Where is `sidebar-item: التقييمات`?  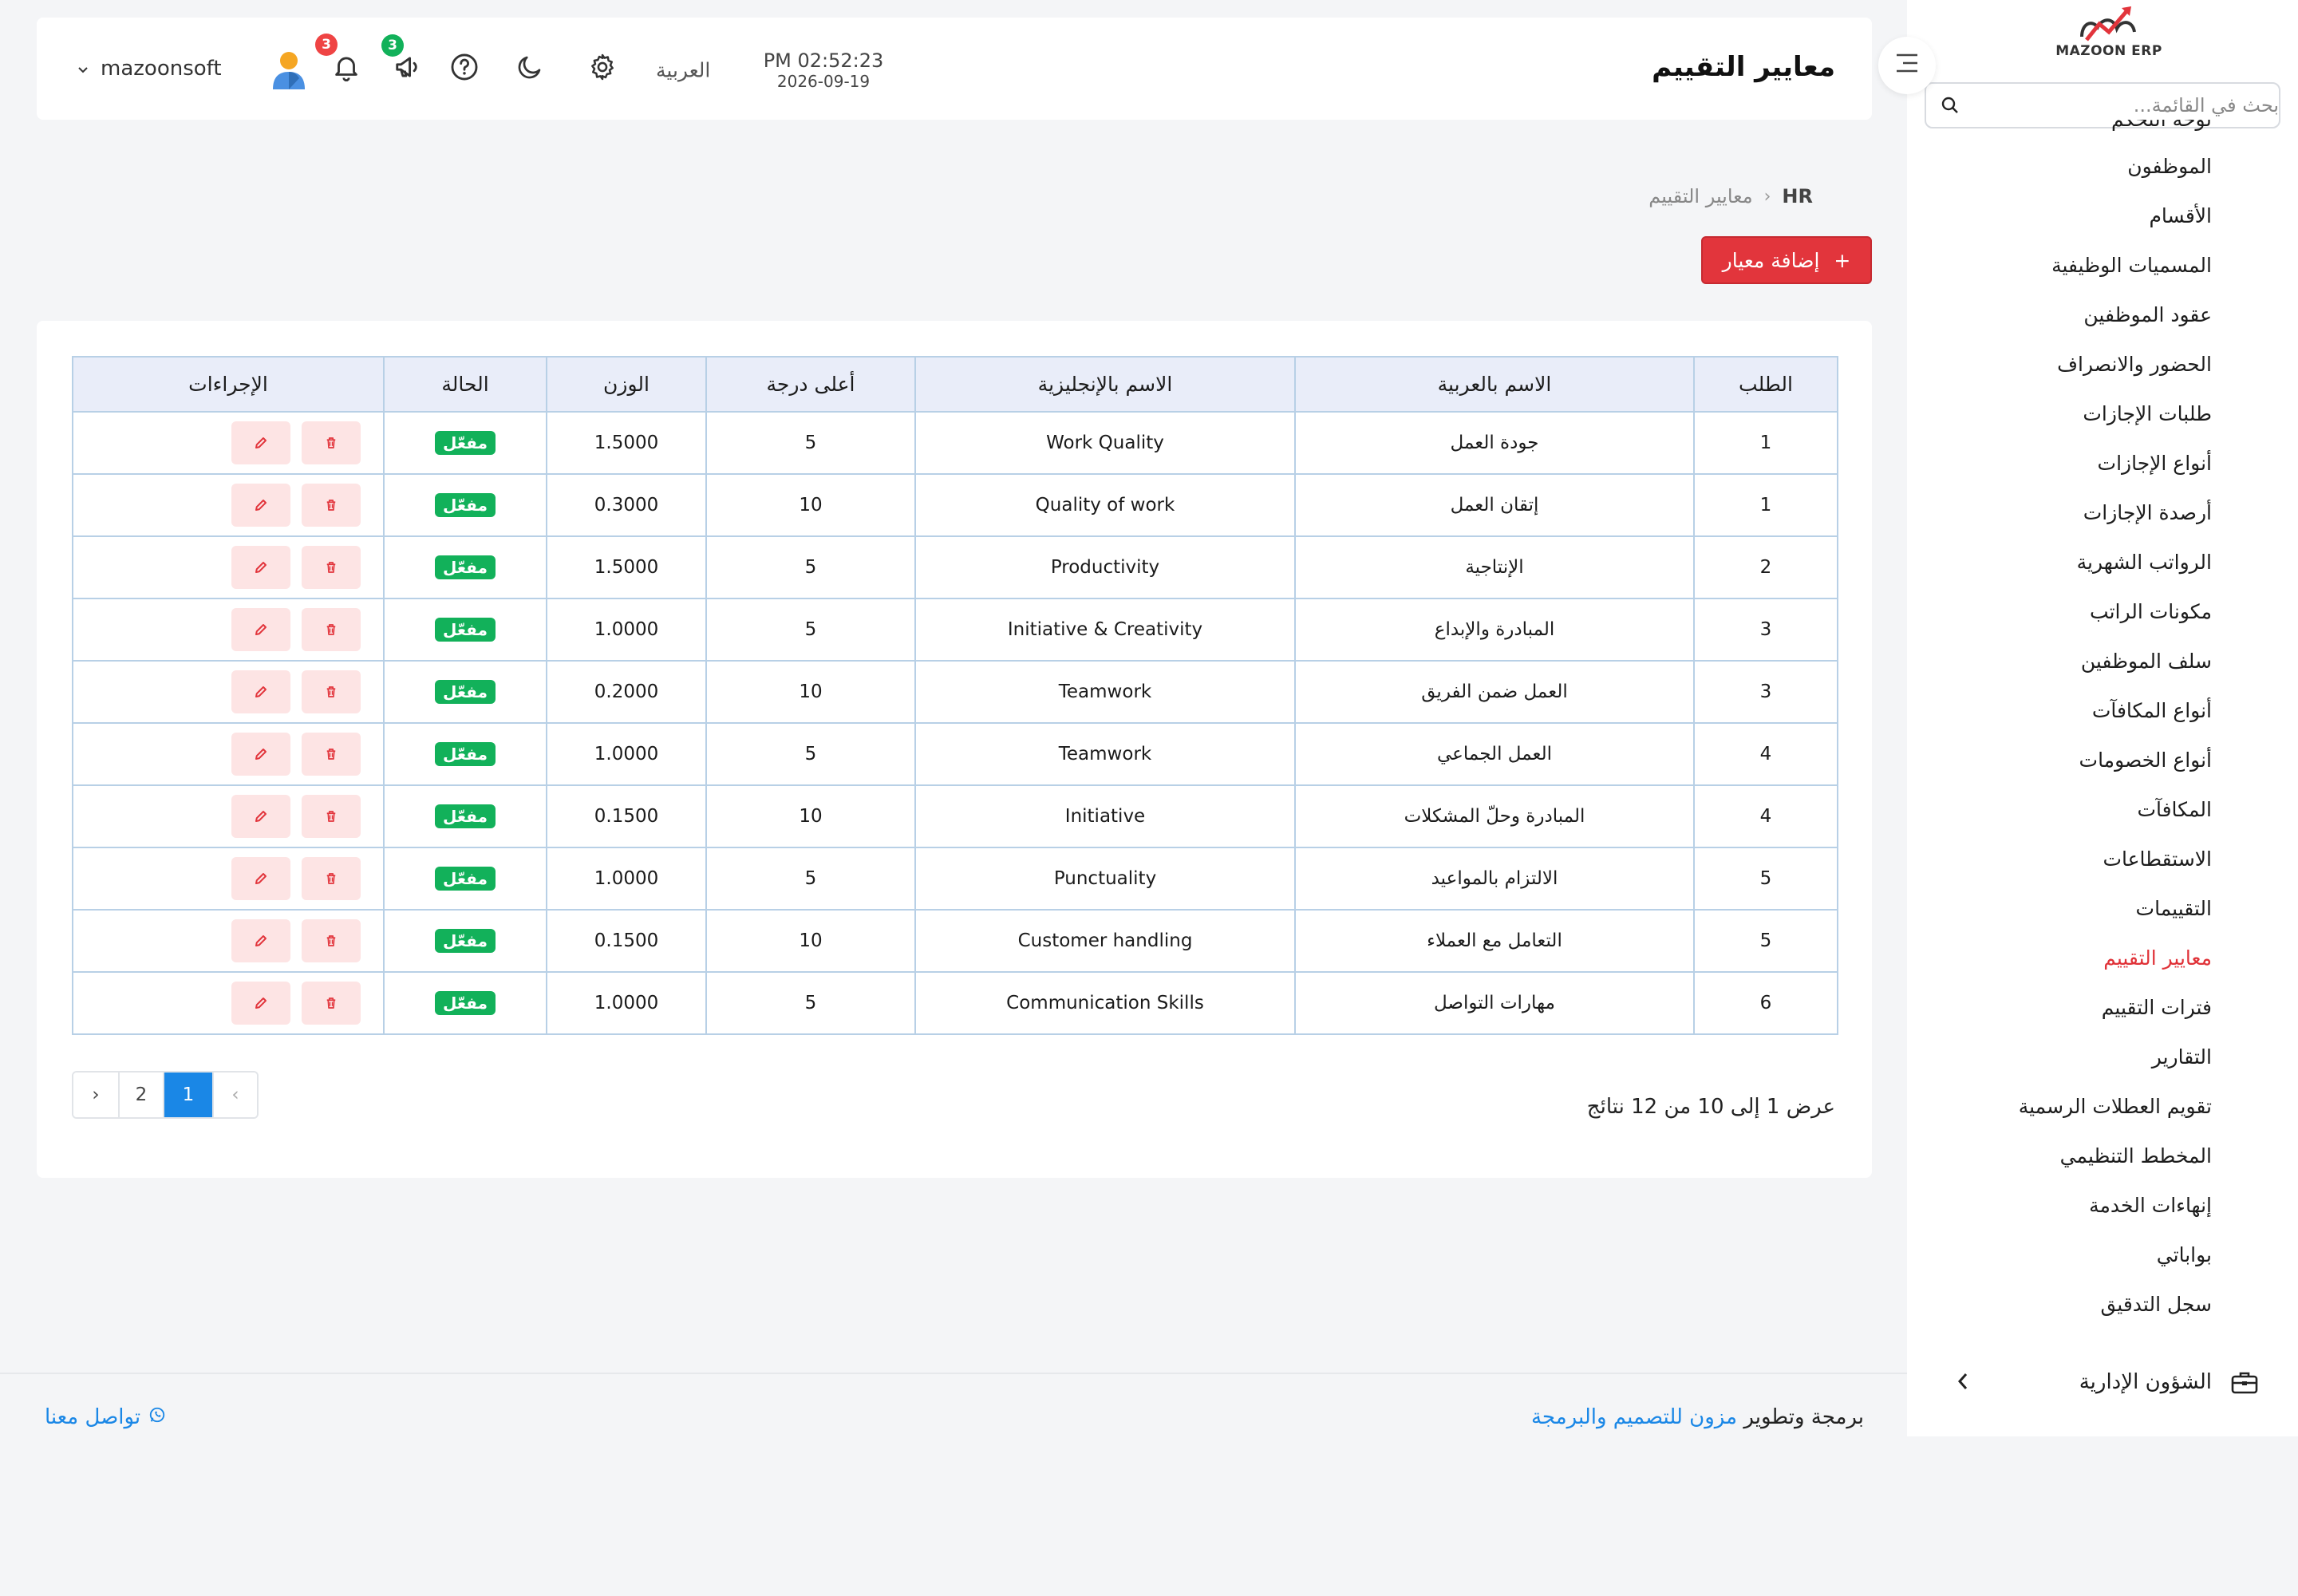 sidebar-item: التقييمات is located at coordinates (2174, 908).